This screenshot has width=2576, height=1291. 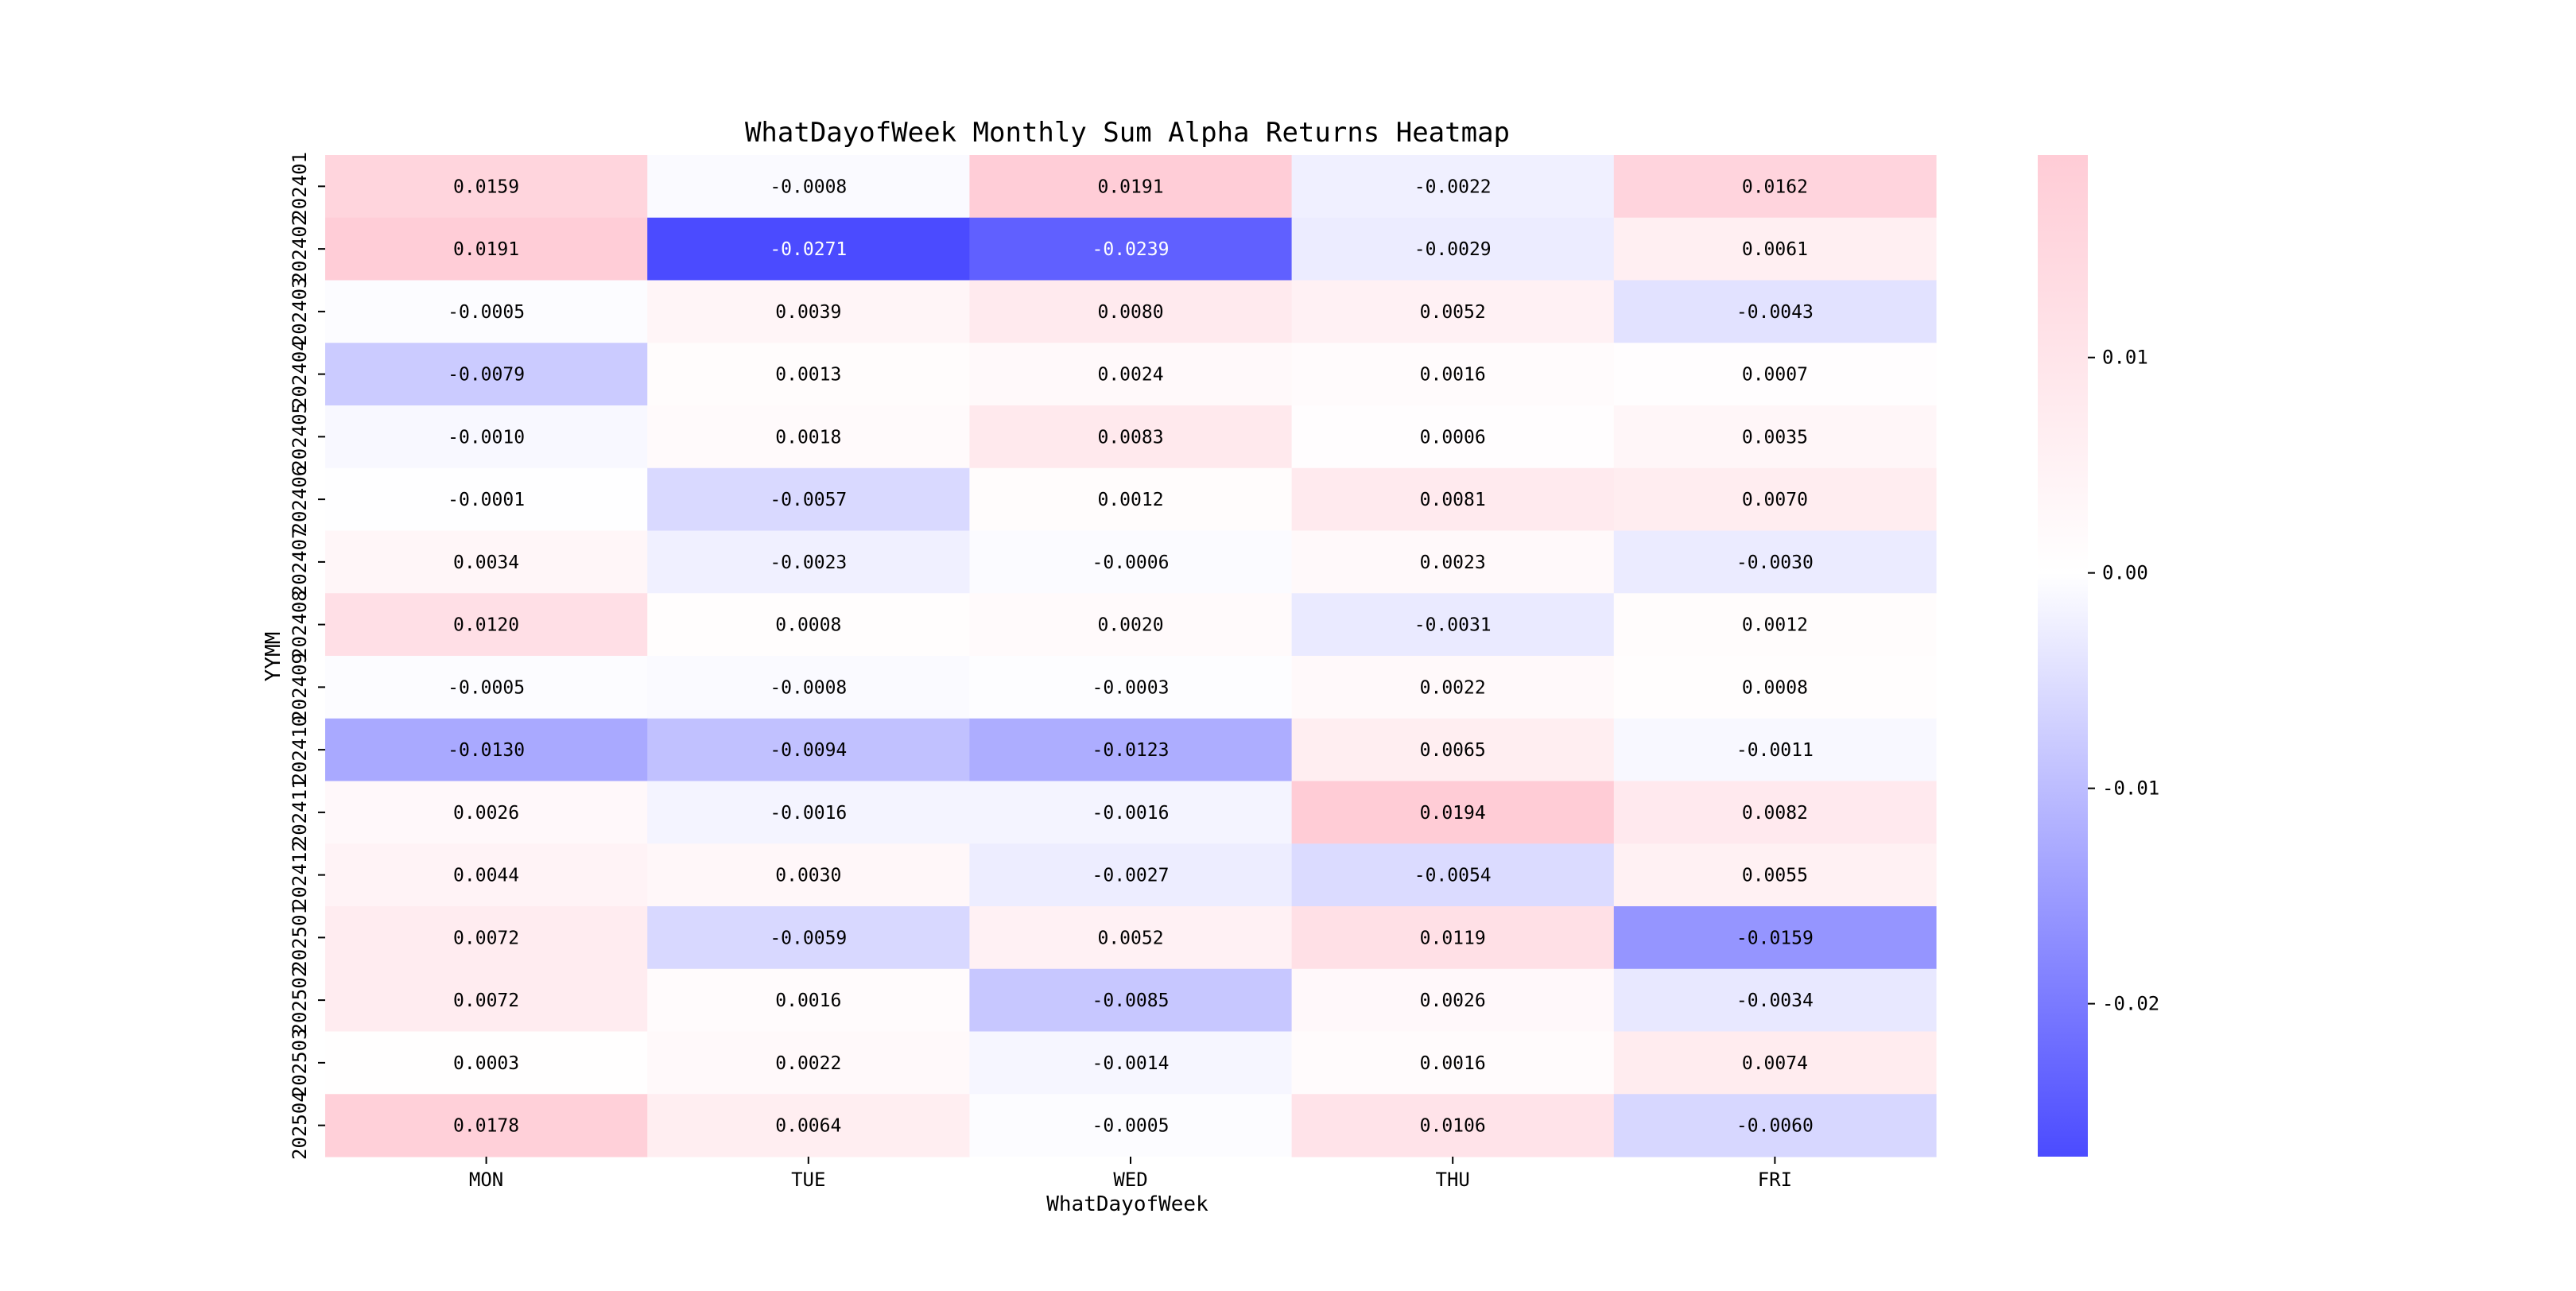 I want to click on cell-value-label: -0.0016, so click(x=1131, y=813).